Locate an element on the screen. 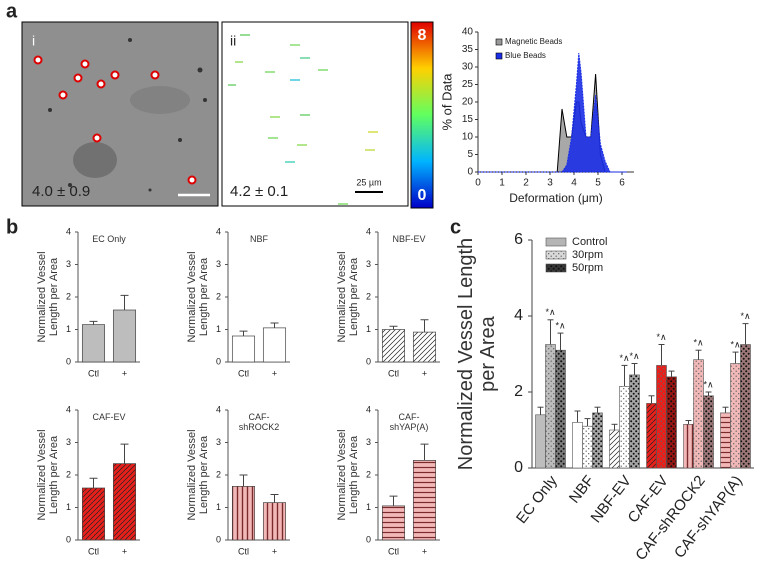 Image resolution: width=760 pixels, height=576 pixels. image-label: i is located at coordinates (33, 41).